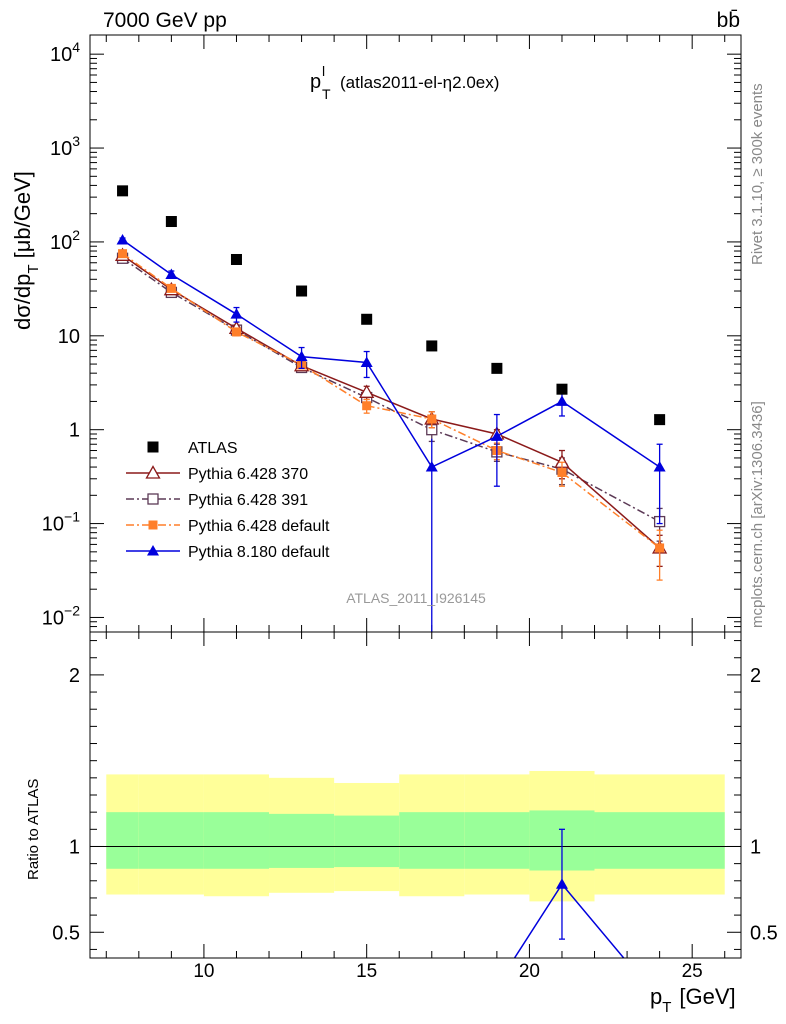  I want to click on svg-text:pT[GeV]: pT [GeV], so click(693, 1000).